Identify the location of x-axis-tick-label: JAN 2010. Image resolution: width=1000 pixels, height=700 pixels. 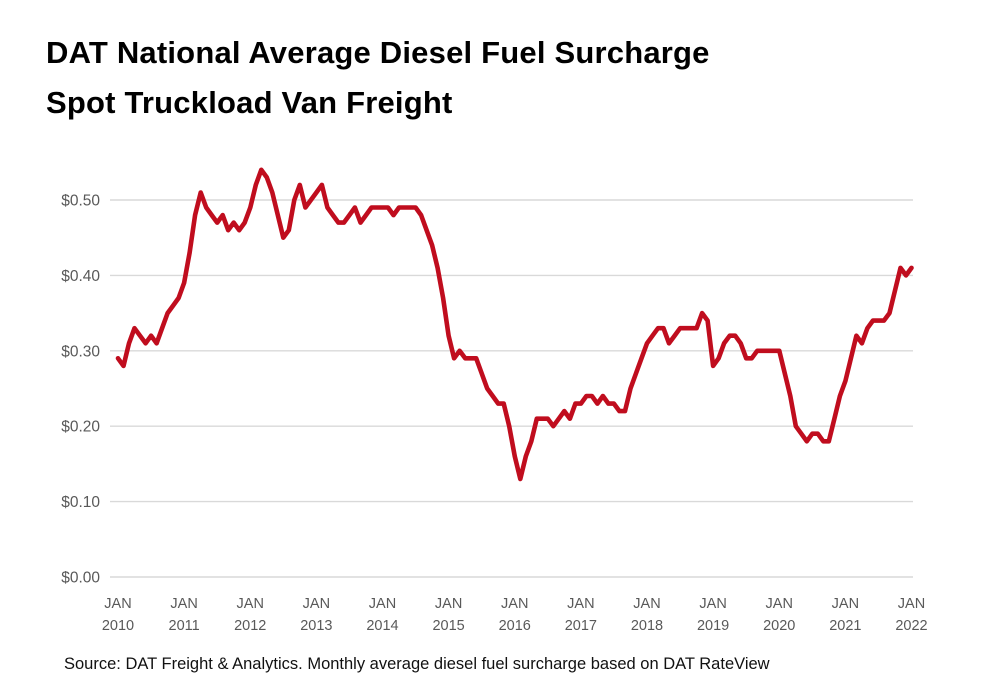
(118, 615).